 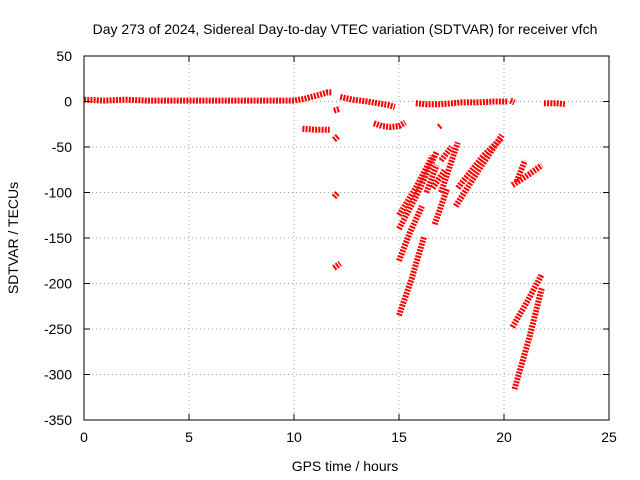 I want to click on x-tick-label: 0, so click(x=84, y=437).